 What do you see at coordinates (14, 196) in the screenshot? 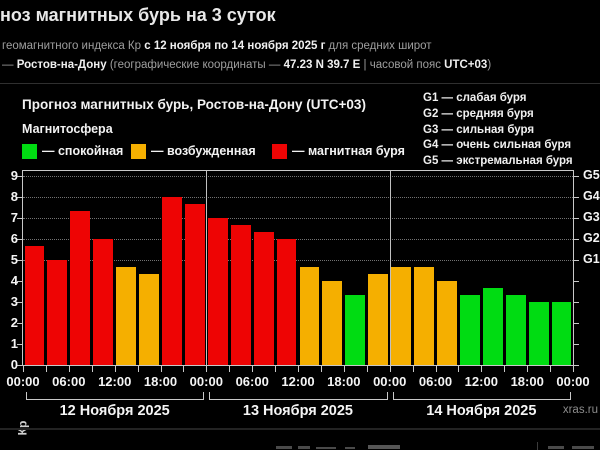
I see `y-label-8: 8` at bounding box center [14, 196].